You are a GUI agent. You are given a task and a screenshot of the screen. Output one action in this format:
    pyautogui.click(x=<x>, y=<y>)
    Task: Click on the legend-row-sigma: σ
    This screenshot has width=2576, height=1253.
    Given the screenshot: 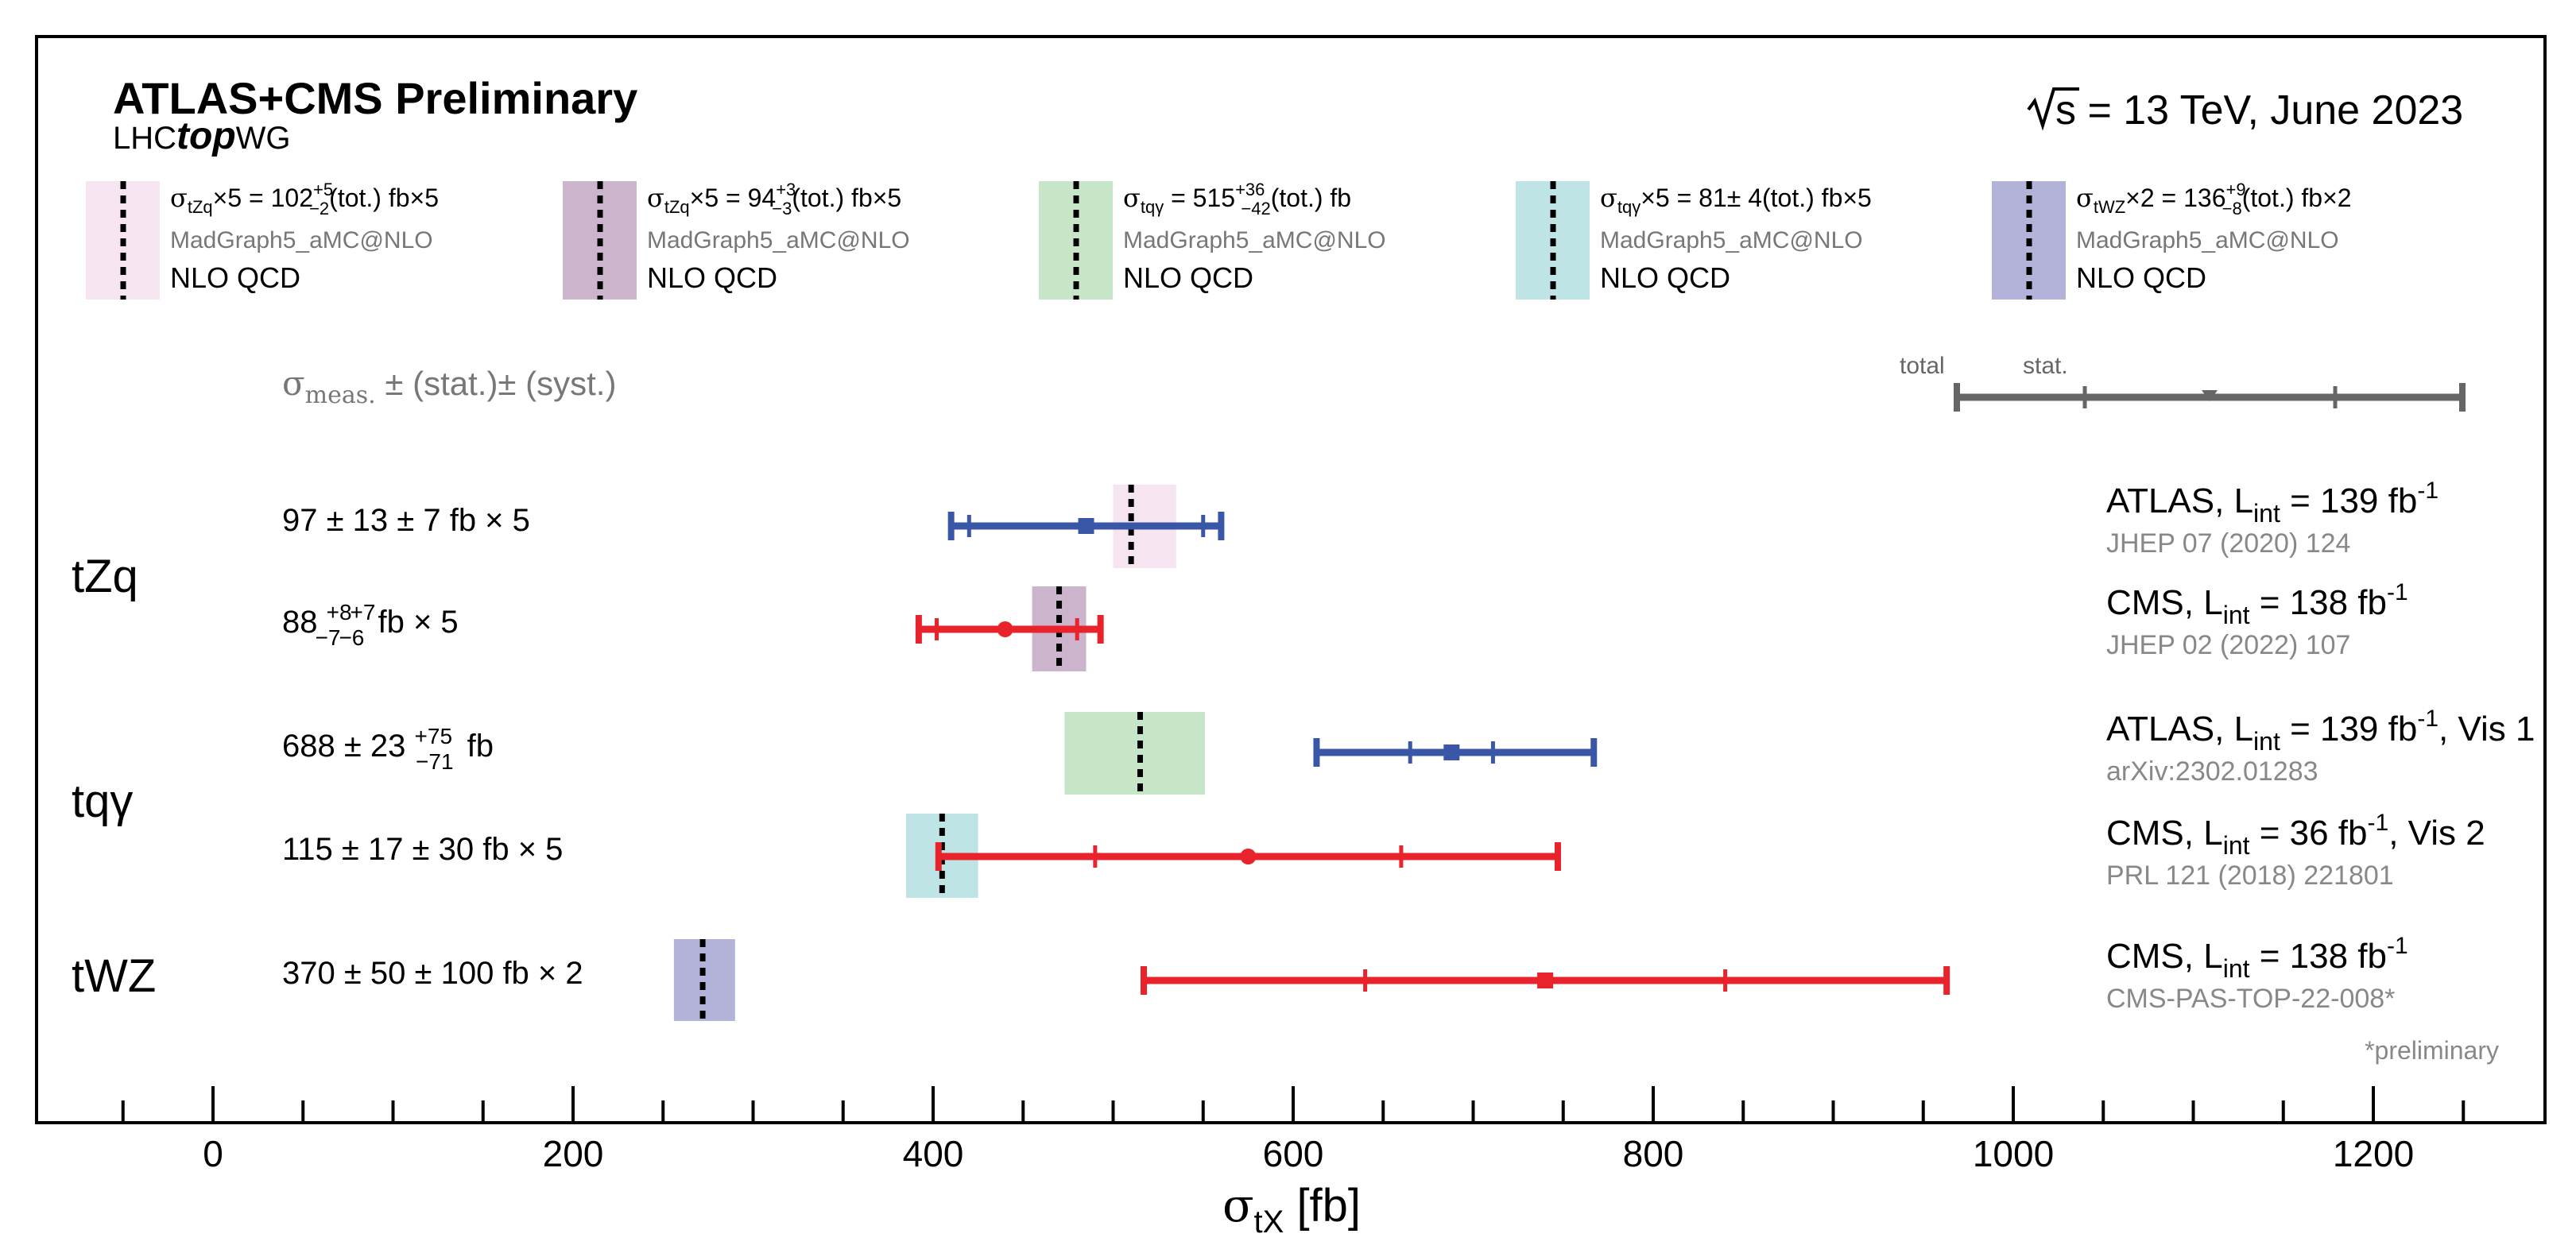 What is the action you would take?
    pyautogui.click(x=293, y=383)
    